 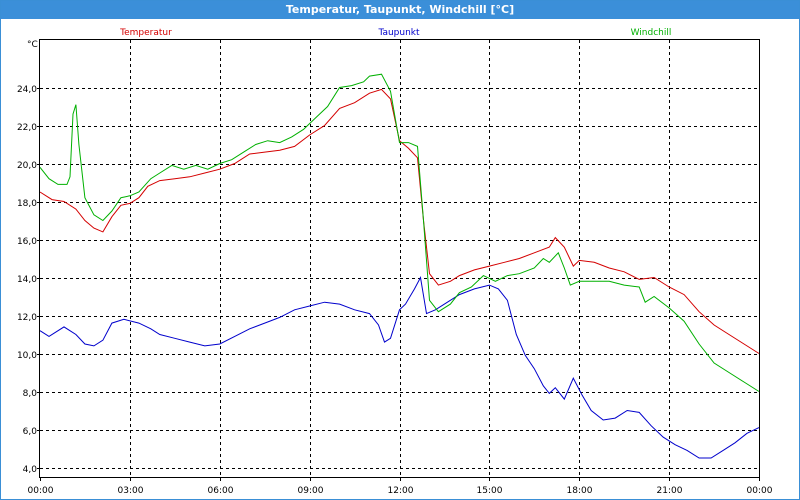 What do you see at coordinates (670, 491) in the screenshot?
I see `x-tick-time-label: 21:00` at bounding box center [670, 491].